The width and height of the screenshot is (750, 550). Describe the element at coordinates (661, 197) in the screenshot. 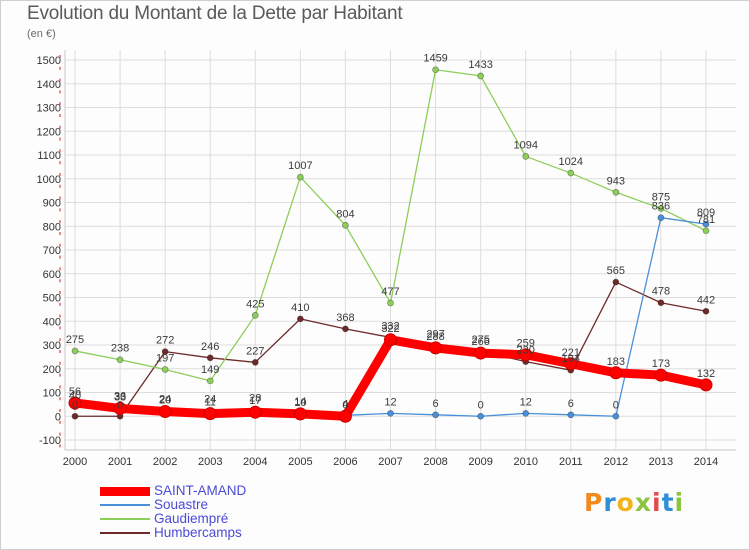

I see `data-label: 875` at that location.